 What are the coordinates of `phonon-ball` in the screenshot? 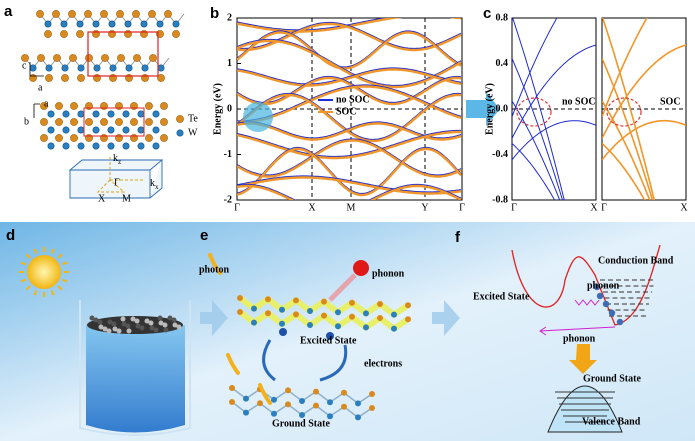 It's located at (361, 268).